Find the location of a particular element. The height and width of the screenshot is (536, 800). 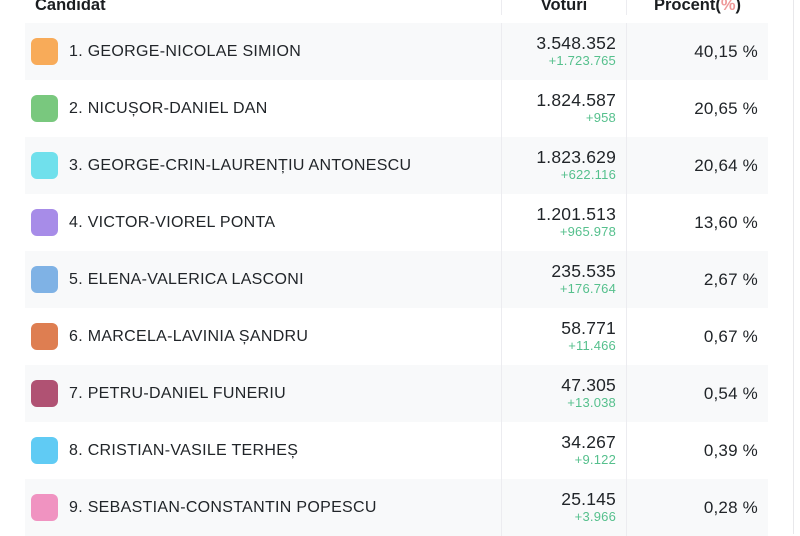

header-procent-prefix: Procent( is located at coordinates (687, 7).